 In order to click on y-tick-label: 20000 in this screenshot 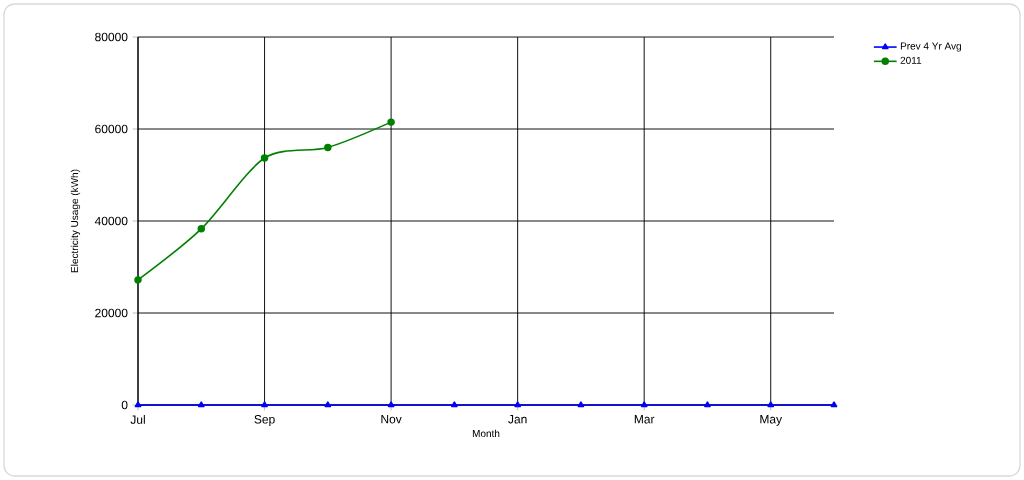, I will do `click(111, 313)`.